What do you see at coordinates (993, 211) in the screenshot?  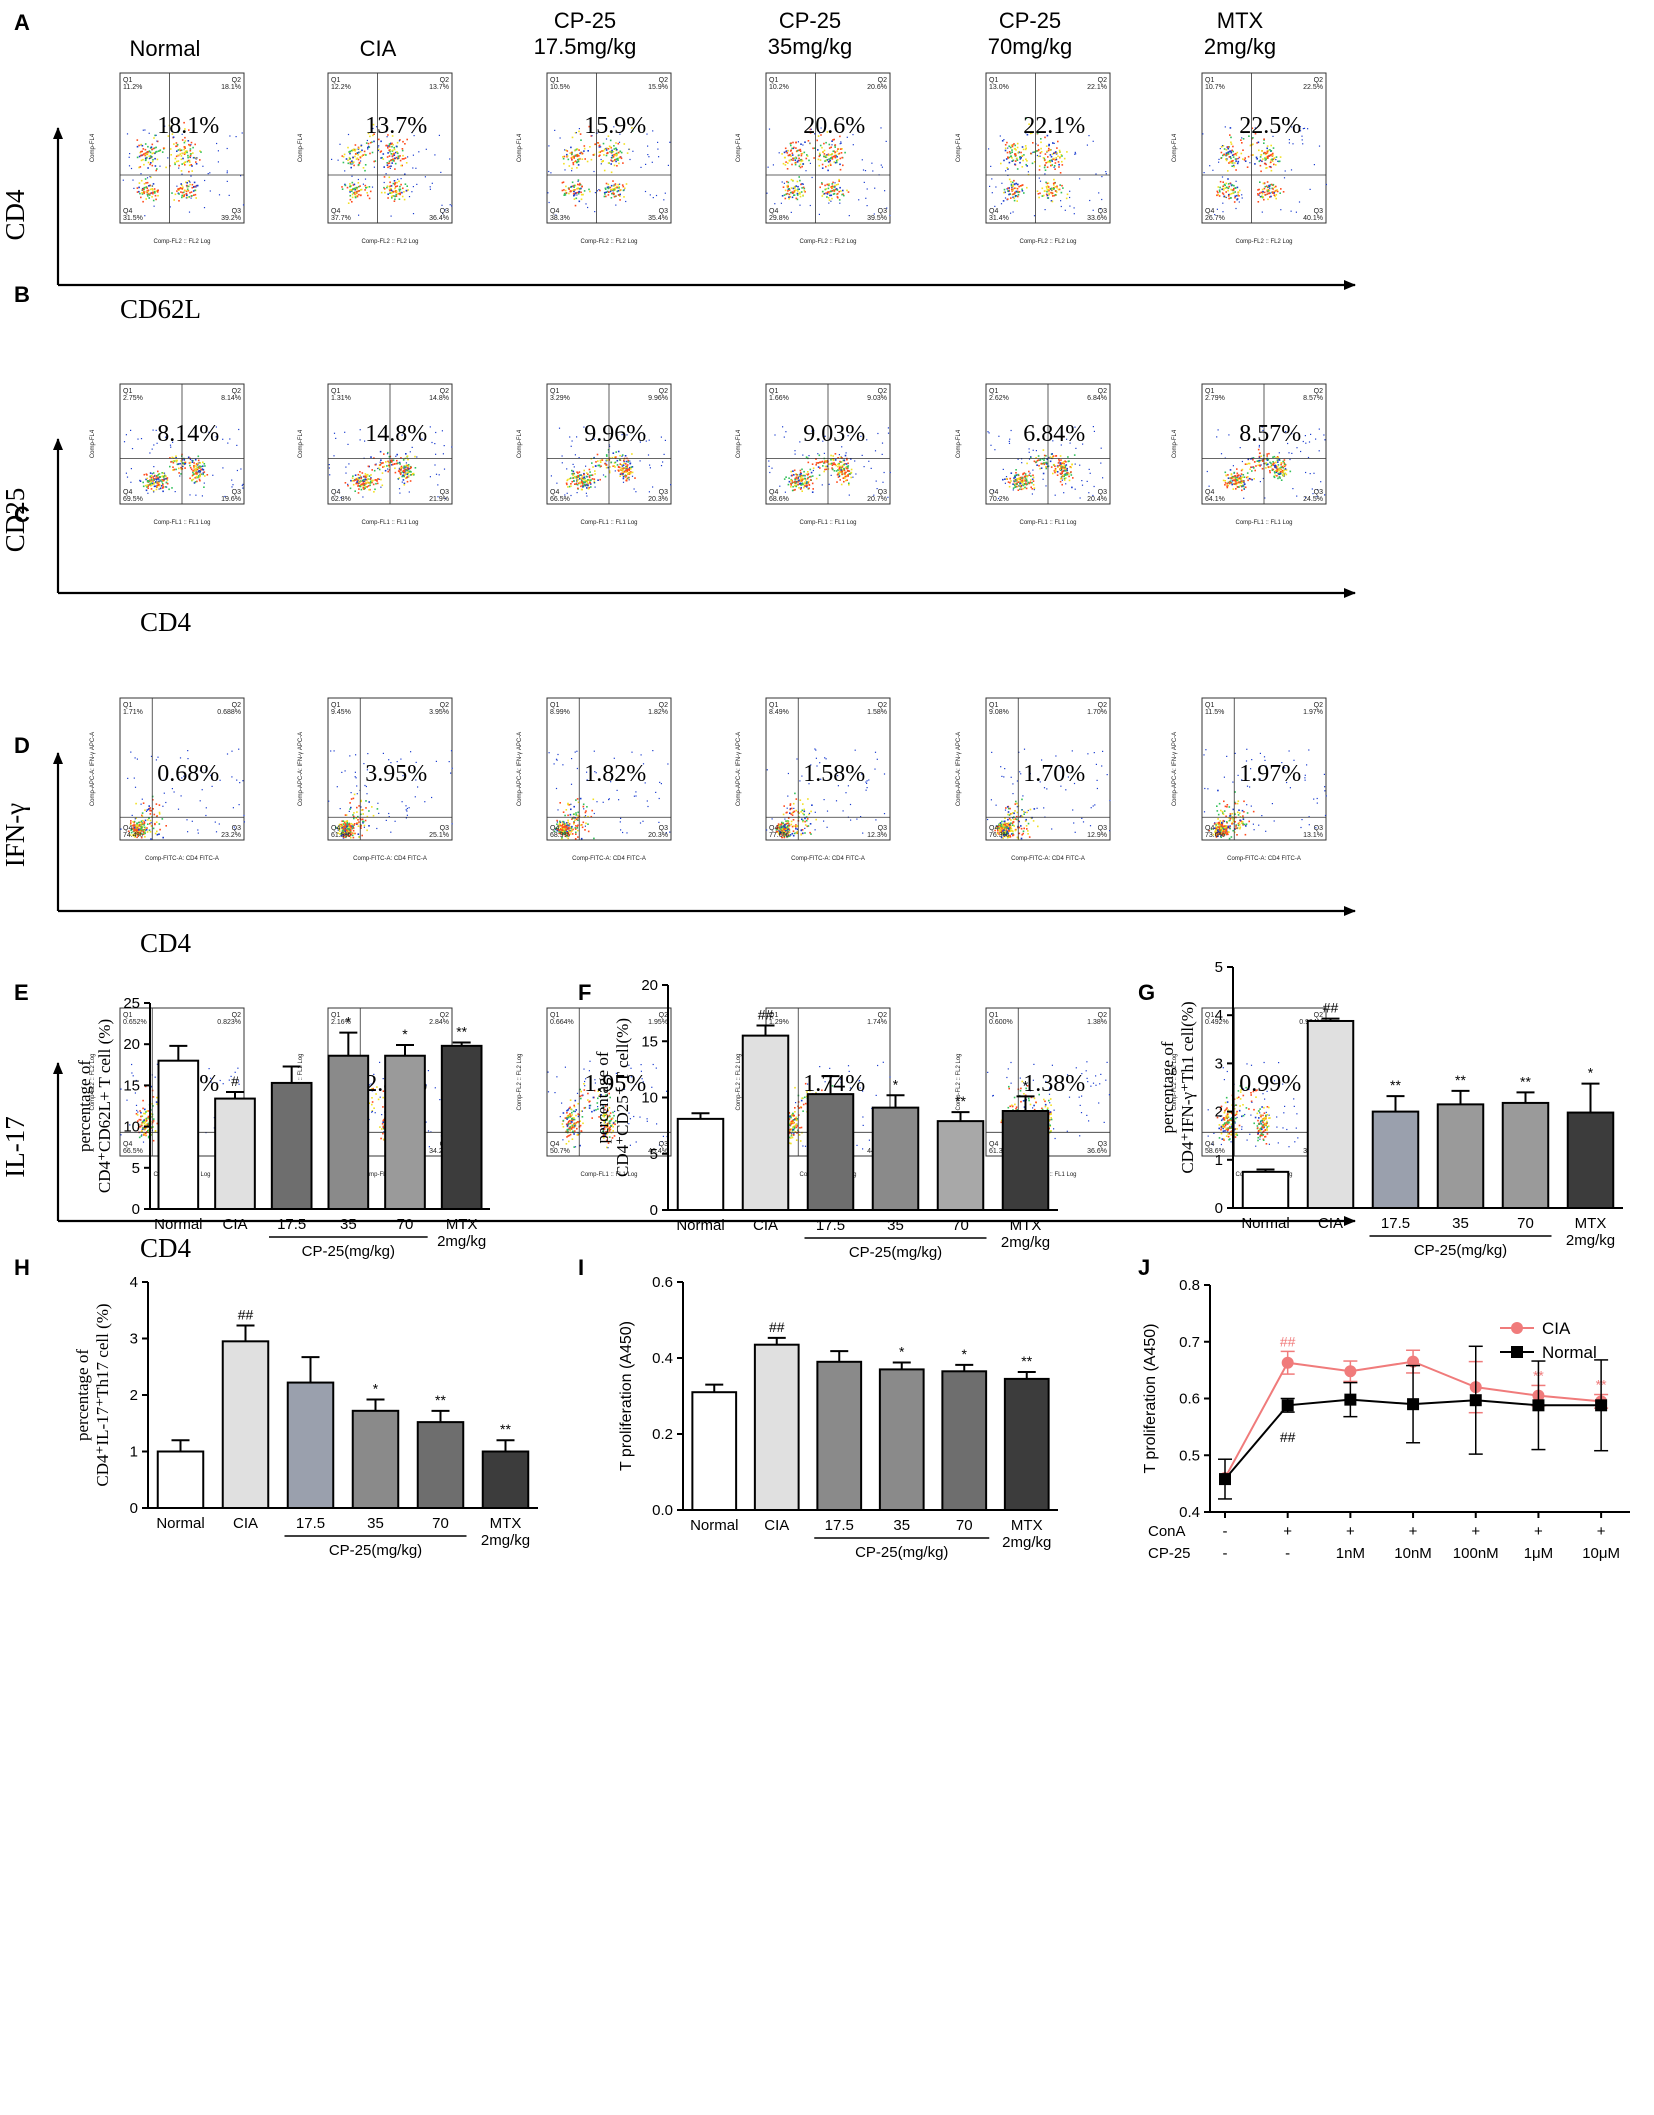 I see `quadrant-q4-label: Q4` at bounding box center [993, 211].